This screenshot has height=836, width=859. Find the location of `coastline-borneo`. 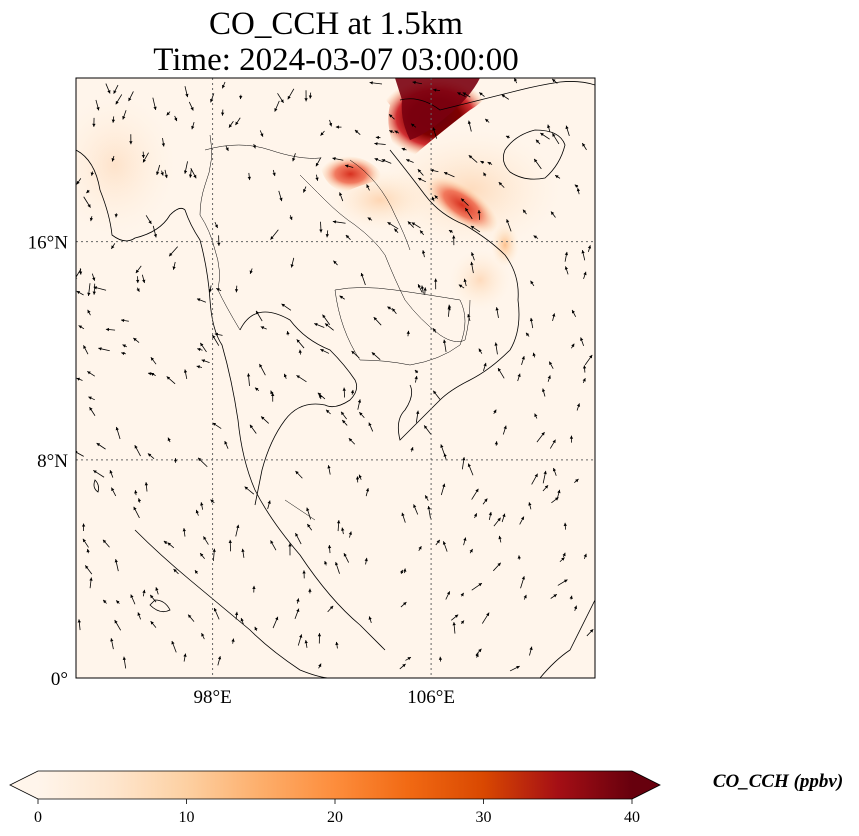

coastline-borneo is located at coordinates (567, 638).